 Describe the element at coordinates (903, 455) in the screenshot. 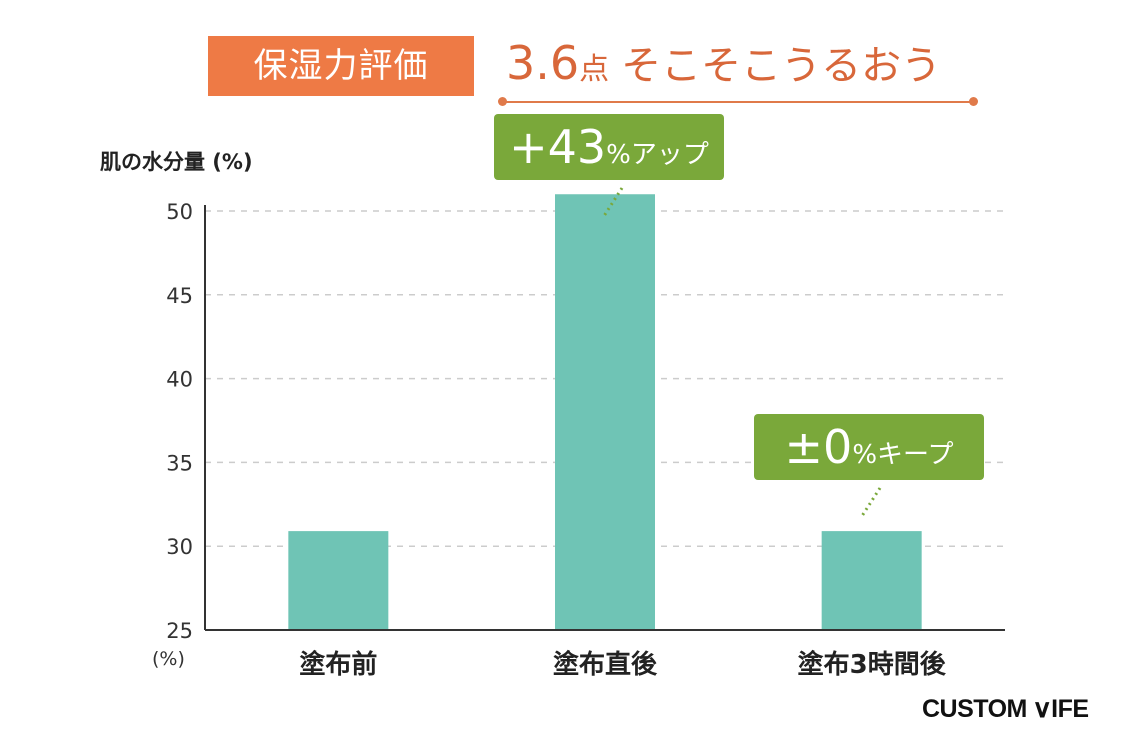

I see `callout-keep-text: %キープ` at that location.